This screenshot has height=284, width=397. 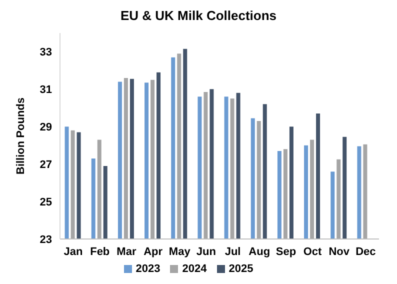 What do you see at coordinates (100, 252) in the screenshot?
I see `x-tick-label: Feb` at bounding box center [100, 252].